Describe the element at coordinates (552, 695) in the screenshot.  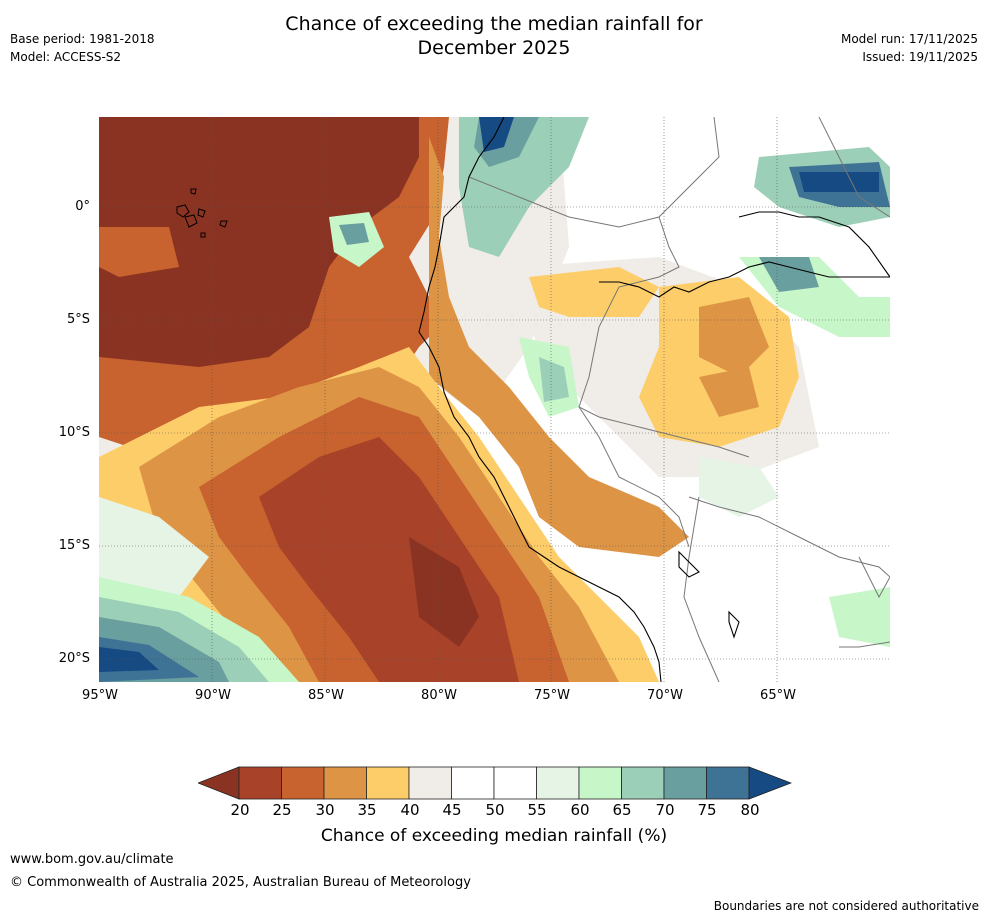
I see `lon-label-75w: 75°W` at that location.